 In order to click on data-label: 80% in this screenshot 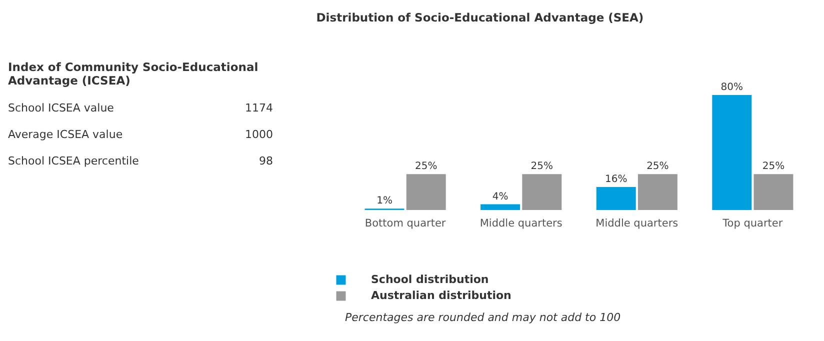, I will do `click(732, 87)`.